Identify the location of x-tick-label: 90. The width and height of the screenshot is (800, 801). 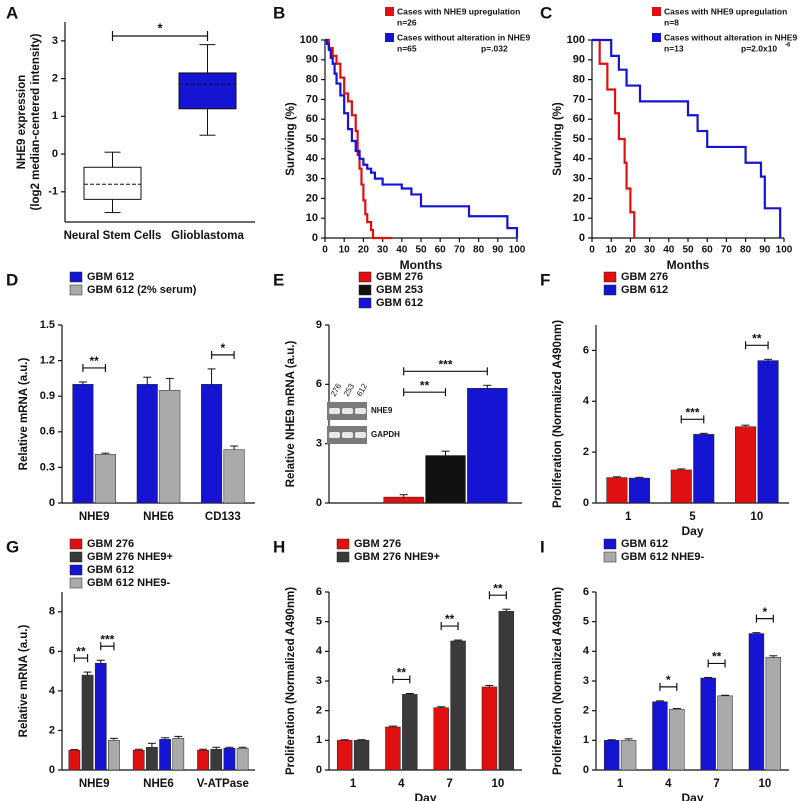
(765, 250).